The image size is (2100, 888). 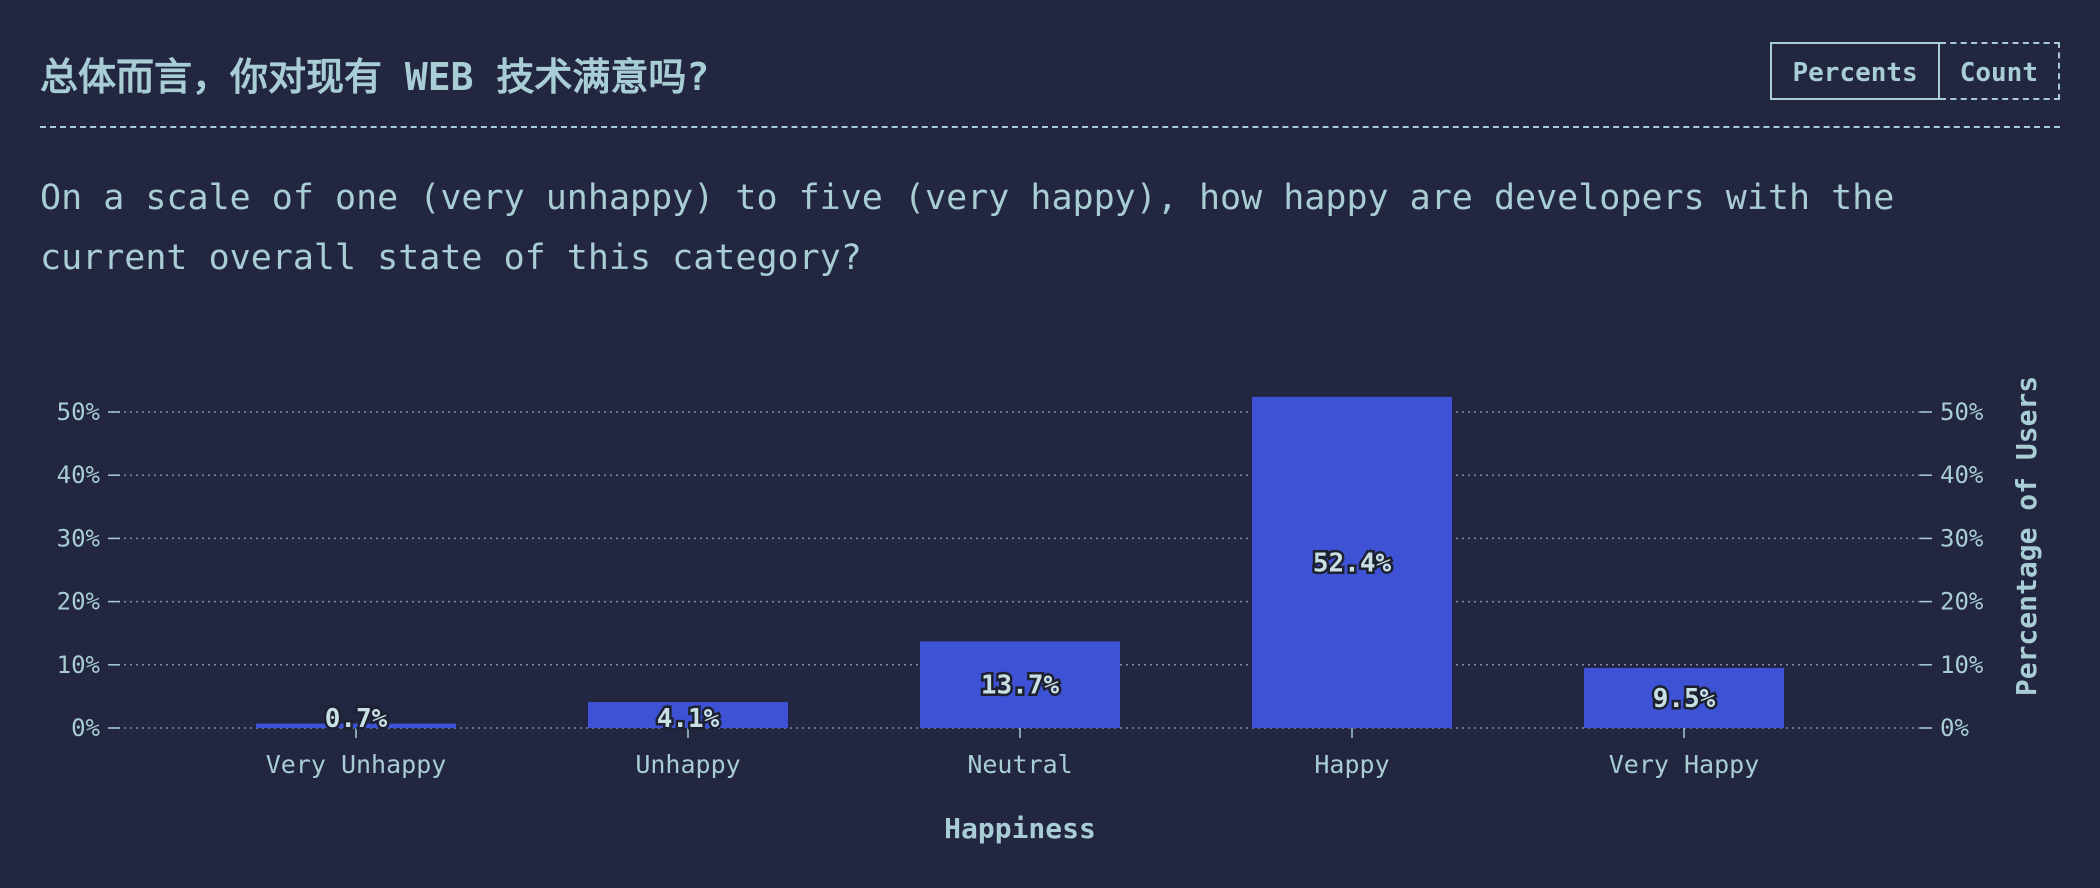 I want to click on bar-value-labels: 0.7% 4.1% 13.7% 52.4% 9.5%, so click(x=1020, y=641).